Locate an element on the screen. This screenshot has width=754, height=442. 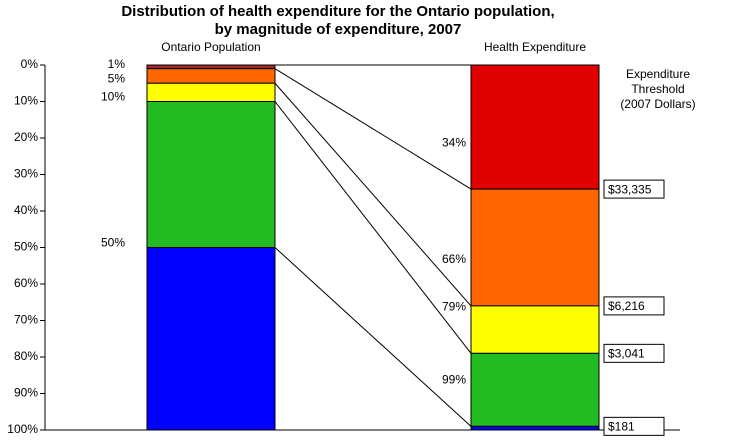
chart-title: by magnitude of expenditure, 2007 is located at coordinates (338, 29).